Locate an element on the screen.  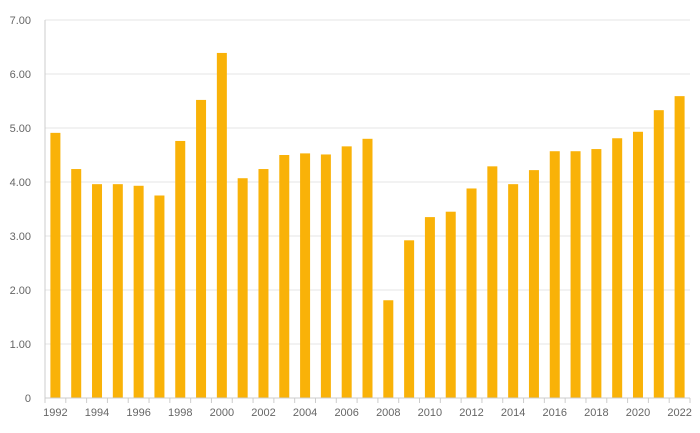
bar-2006 is located at coordinates (346, 272).